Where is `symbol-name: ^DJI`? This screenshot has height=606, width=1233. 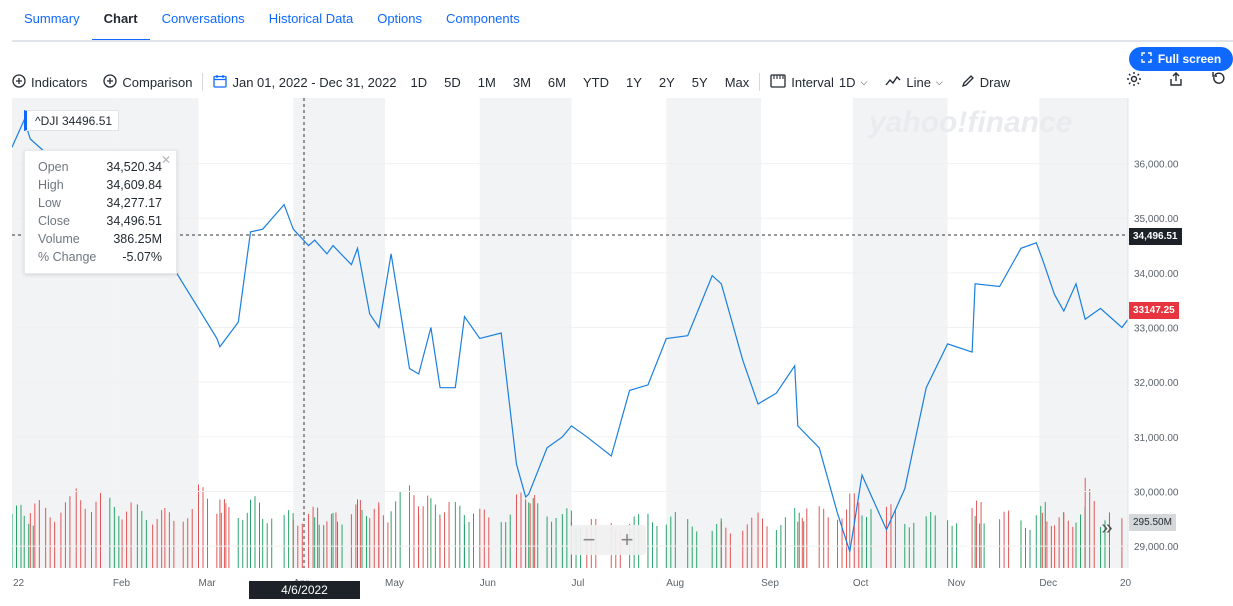
symbol-name: ^DJI is located at coordinates (47, 120).